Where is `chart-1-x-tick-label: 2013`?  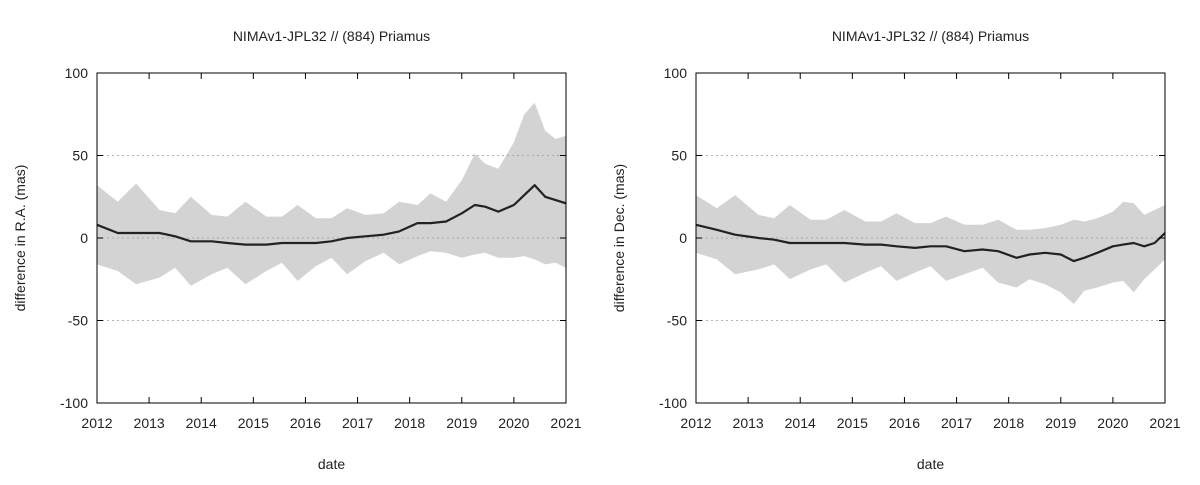 chart-1-x-tick-label: 2013 is located at coordinates (149, 423).